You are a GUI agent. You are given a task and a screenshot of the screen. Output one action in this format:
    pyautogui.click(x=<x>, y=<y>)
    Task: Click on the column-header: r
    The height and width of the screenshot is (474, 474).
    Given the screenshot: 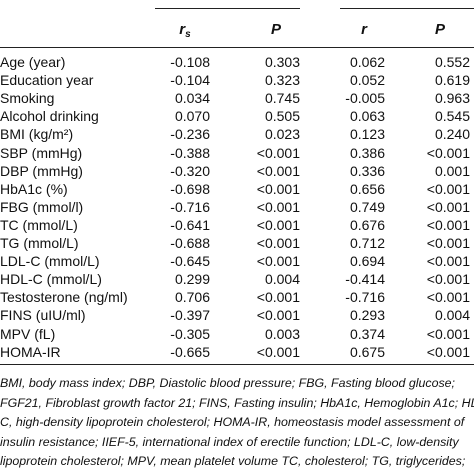 What is the action you would take?
    pyautogui.click(x=364, y=30)
    